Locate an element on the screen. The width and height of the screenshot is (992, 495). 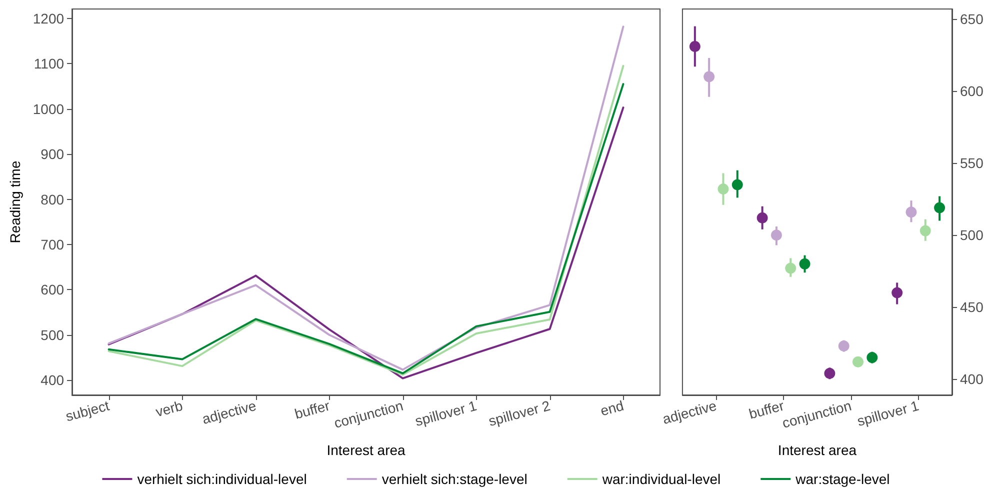
y-tick-label: 550 is located at coordinates (972, 163).